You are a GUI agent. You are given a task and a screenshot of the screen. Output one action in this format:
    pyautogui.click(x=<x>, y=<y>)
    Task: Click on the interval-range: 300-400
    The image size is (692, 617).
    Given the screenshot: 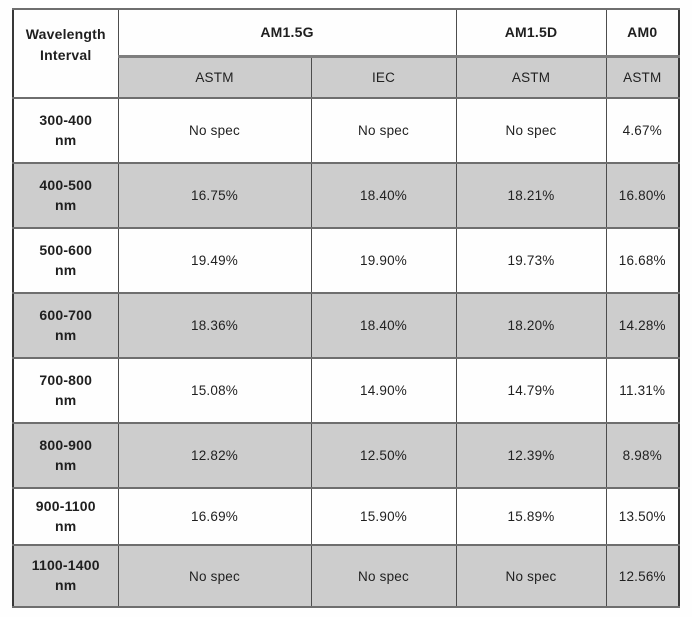 What is the action you would take?
    pyautogui.click(x=66, y=119)
    